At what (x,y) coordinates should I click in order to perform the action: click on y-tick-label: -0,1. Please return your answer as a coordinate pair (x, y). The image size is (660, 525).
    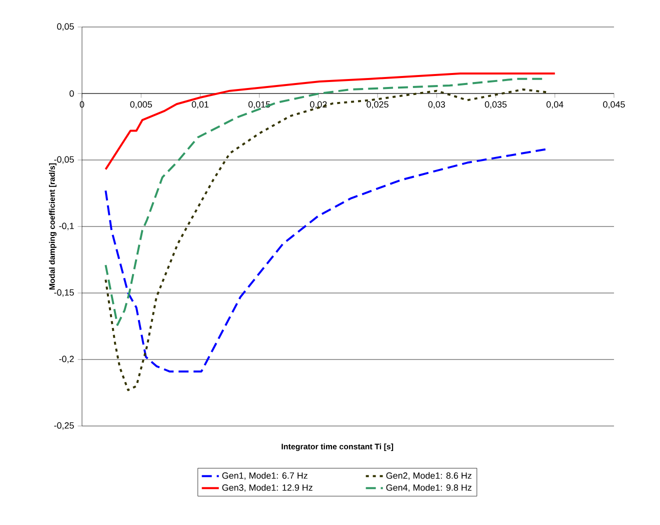
    Looking at the image, I should click on (66, 226).